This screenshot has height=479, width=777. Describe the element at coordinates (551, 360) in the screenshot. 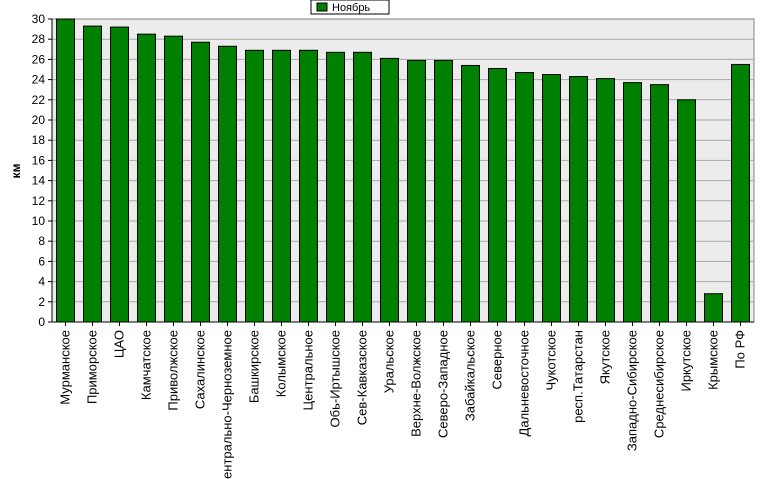

I see `x-tick-label: Чукотское` at that location.